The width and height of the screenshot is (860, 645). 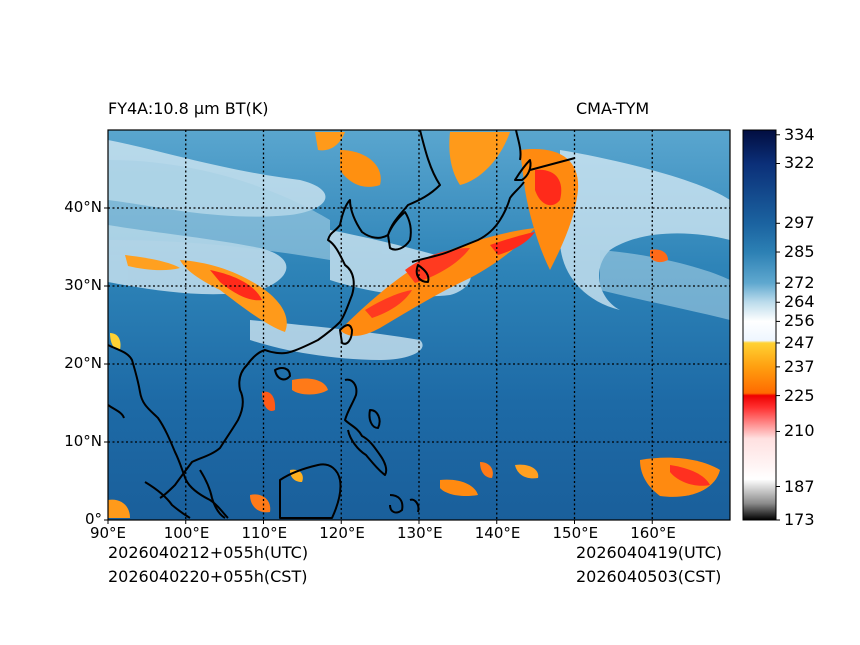 What do you see at coordinates (188, 108) in the screenshot?
I see `product-title: FY4A:10.8 µm BT(K)` at bounding box center [188, 108].